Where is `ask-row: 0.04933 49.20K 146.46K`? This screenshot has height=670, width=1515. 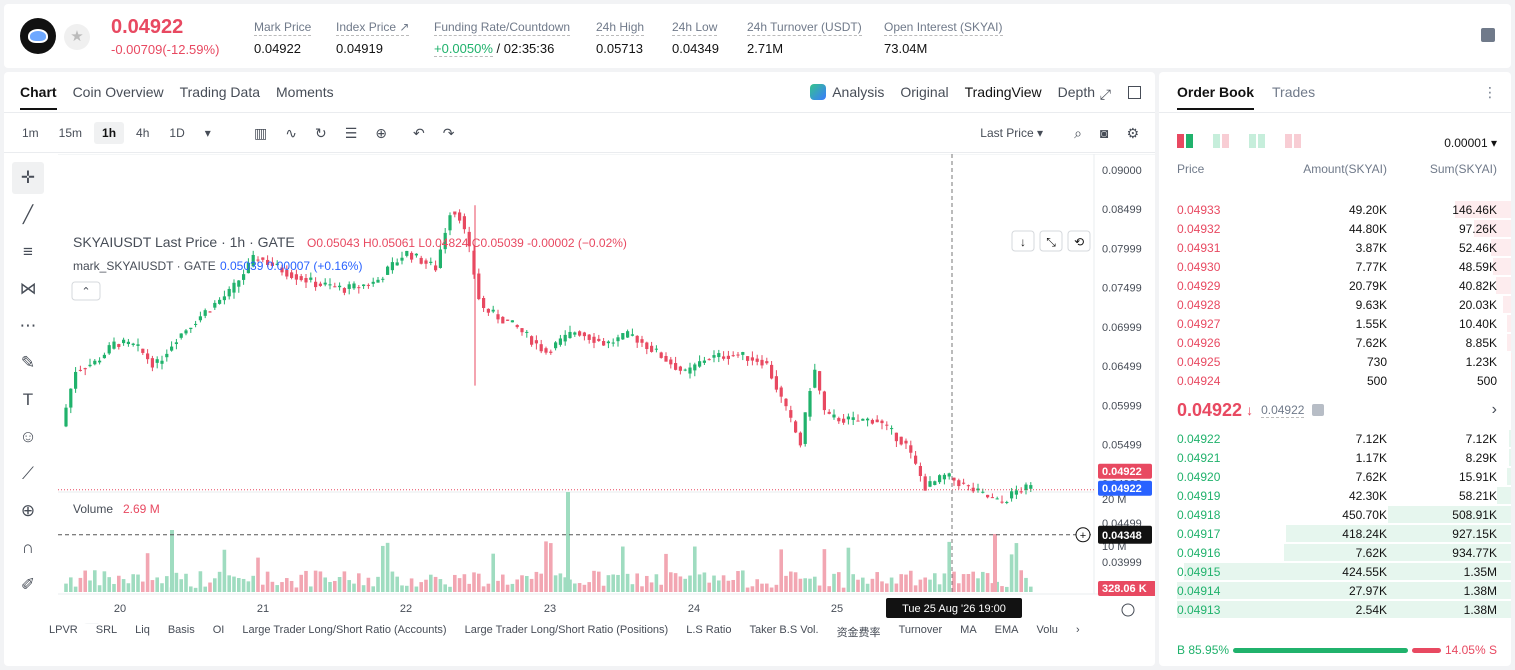
ask-row: 0.04933 49.20K 146.46K is located at coordinates (1335, 209).